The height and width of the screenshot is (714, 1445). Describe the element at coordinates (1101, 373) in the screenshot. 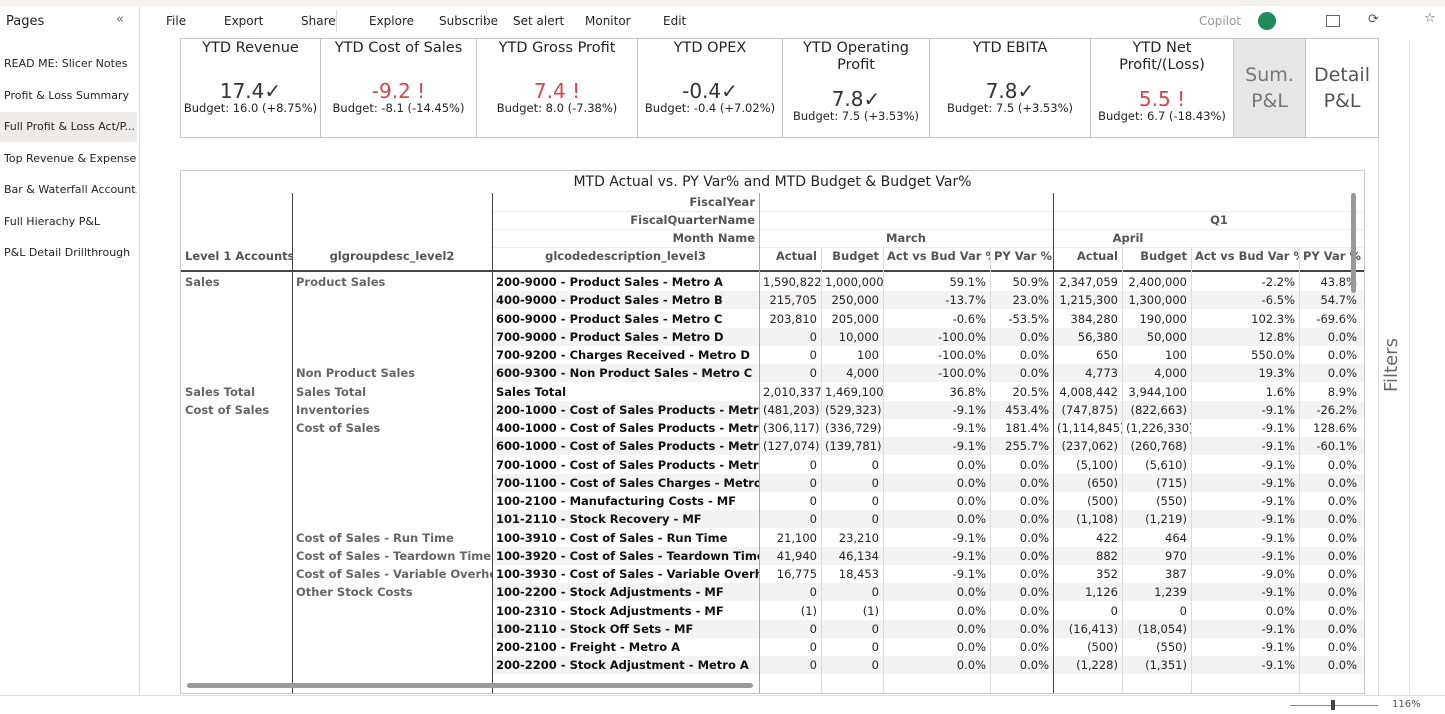

I see `cell-value: 4,773` at that location.